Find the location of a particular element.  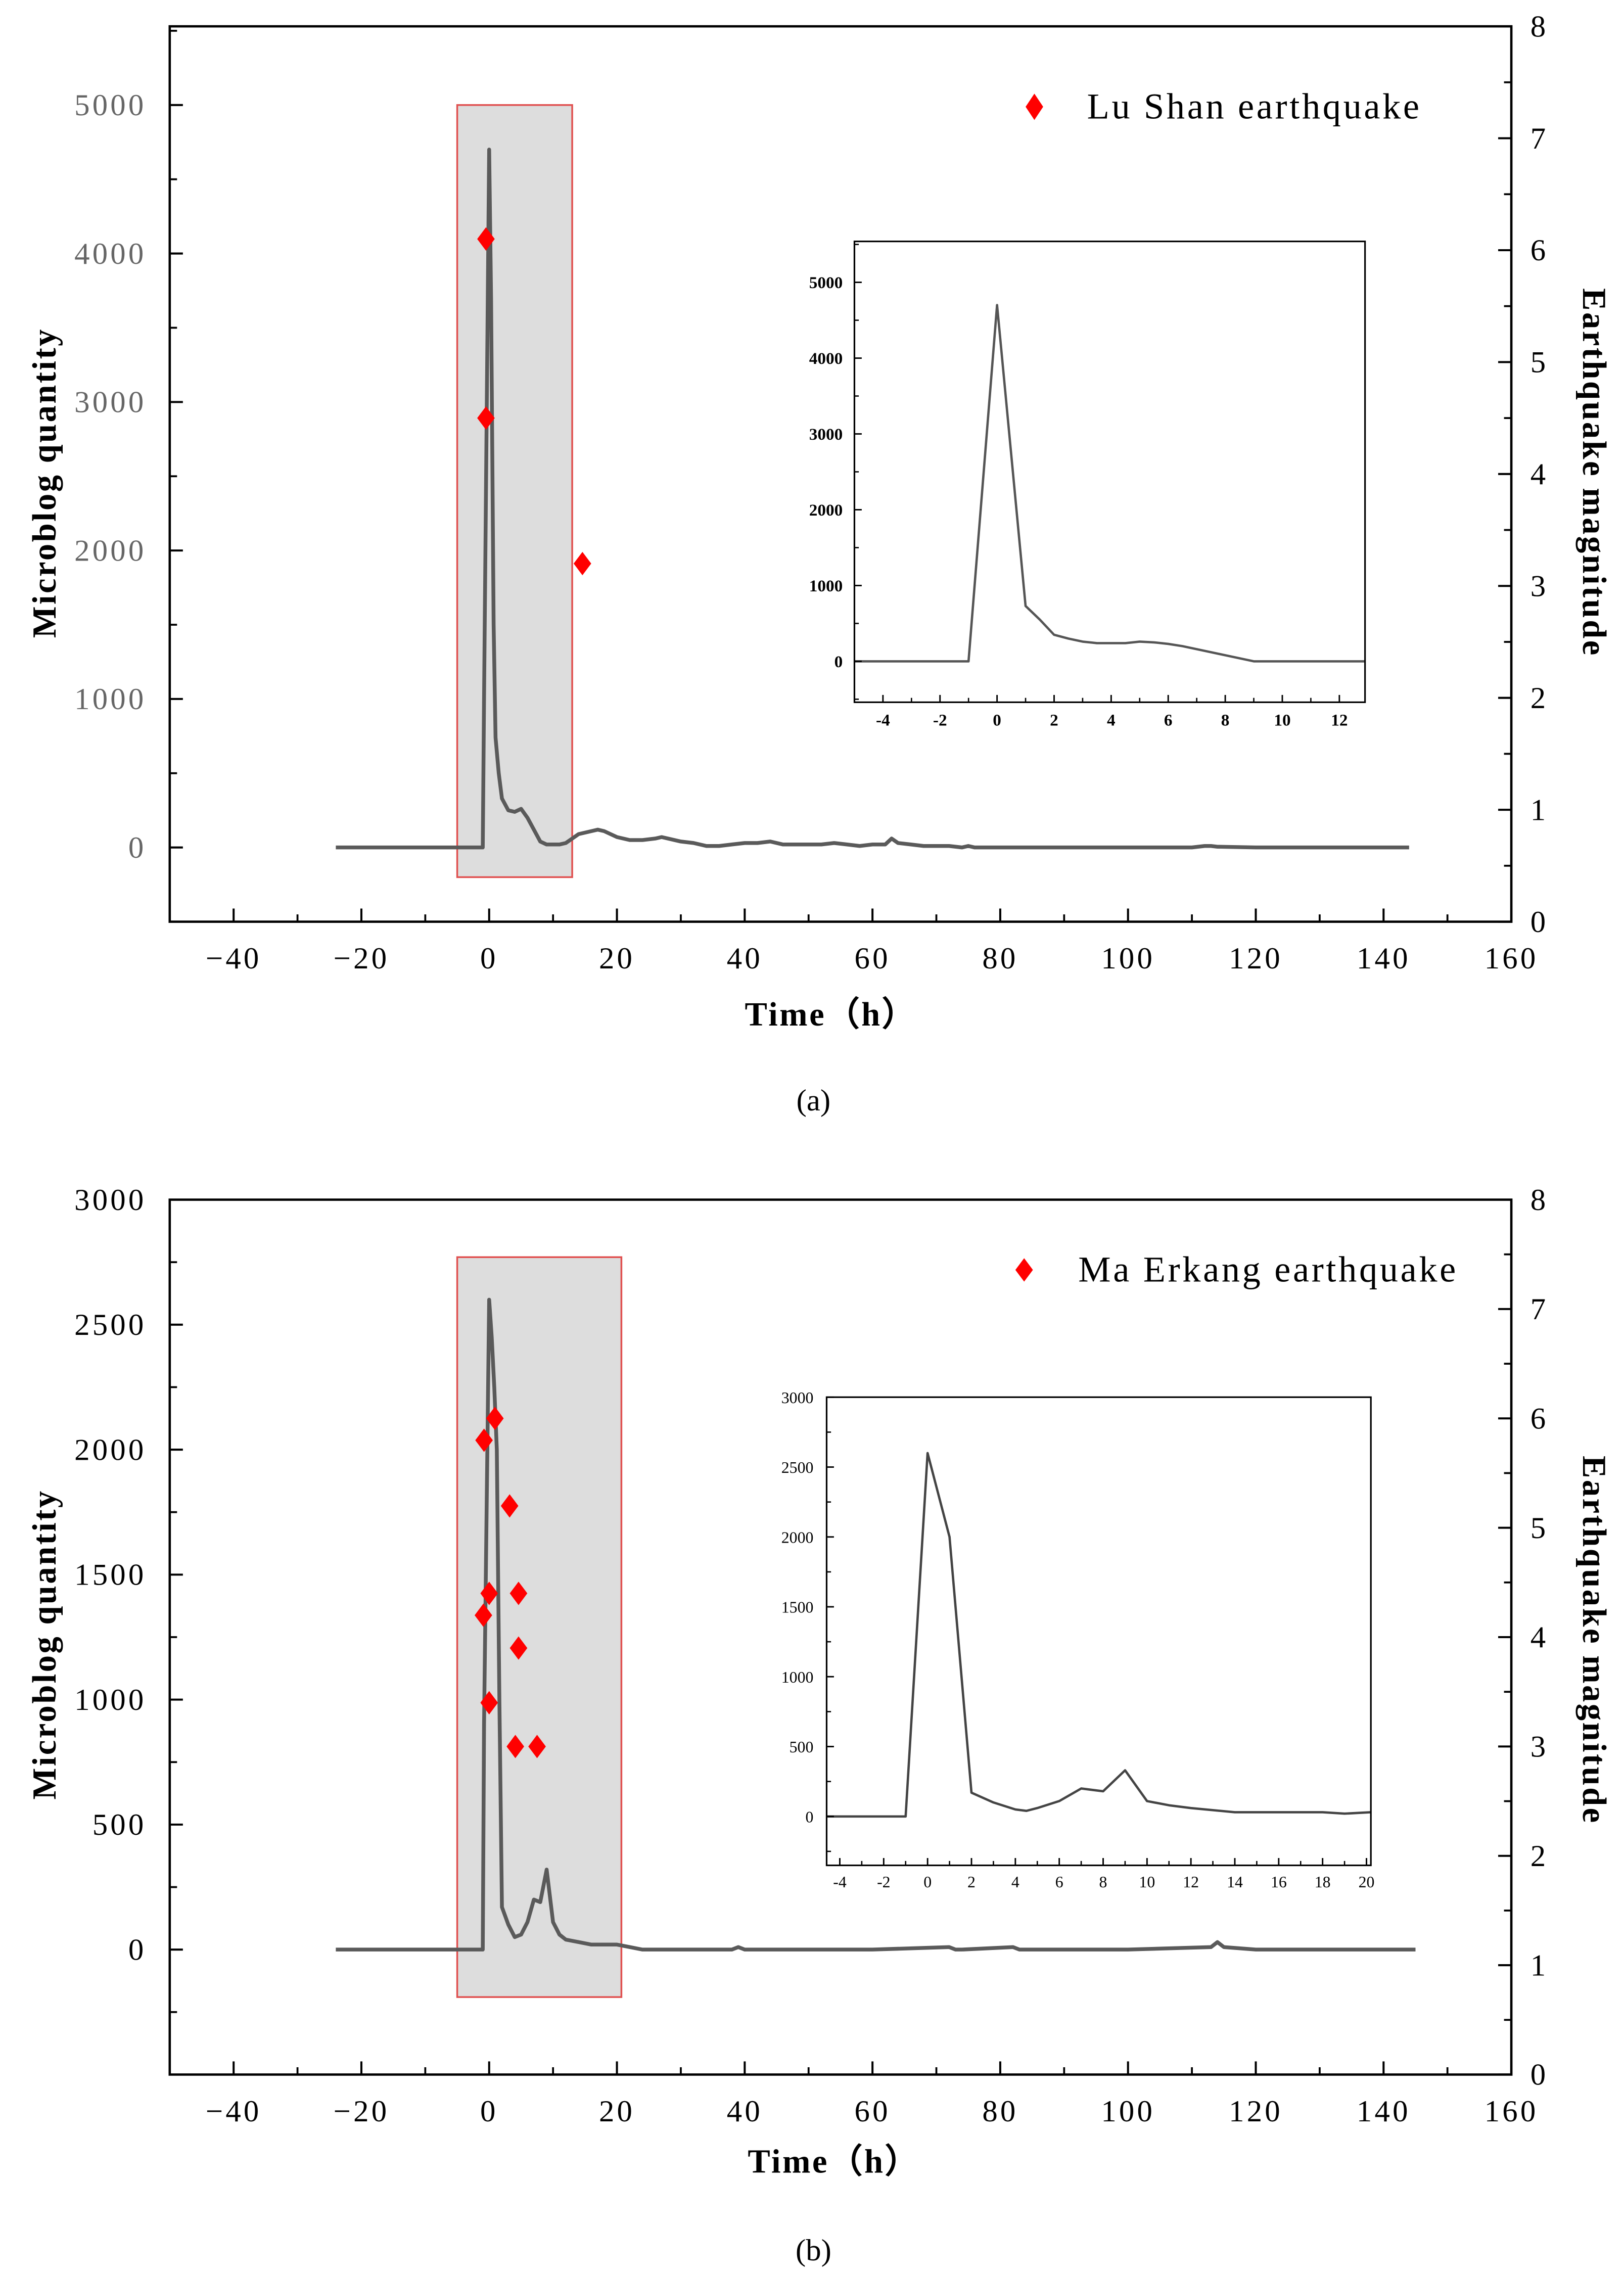

panel-label: (b) is located at coordinates (813, 2250).